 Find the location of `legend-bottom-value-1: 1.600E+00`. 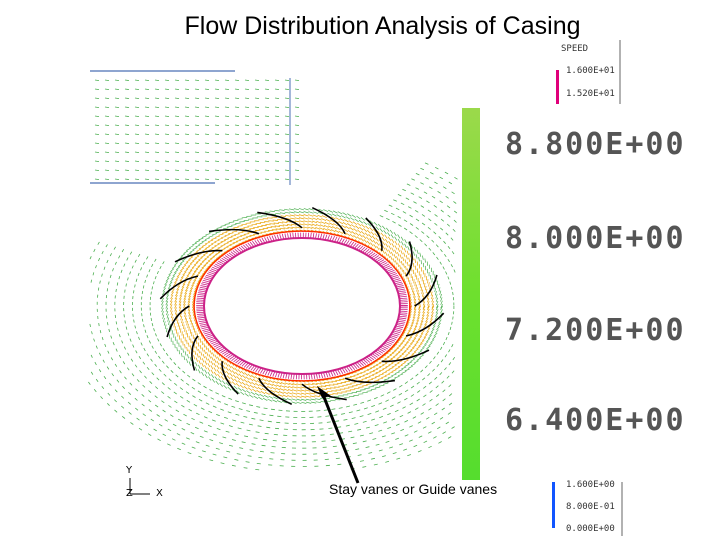

legend-bottom-value-1: 1.600E+00 is located at coordinates (590, 485).